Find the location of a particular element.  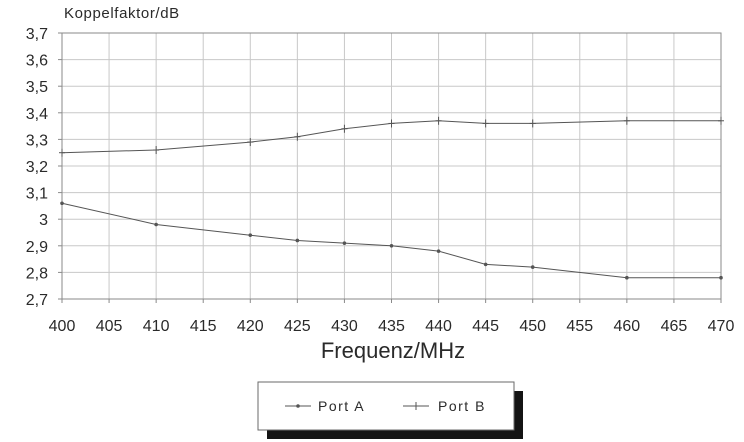

y-tick-label: 2,9 is located at coordinates (37, 247).